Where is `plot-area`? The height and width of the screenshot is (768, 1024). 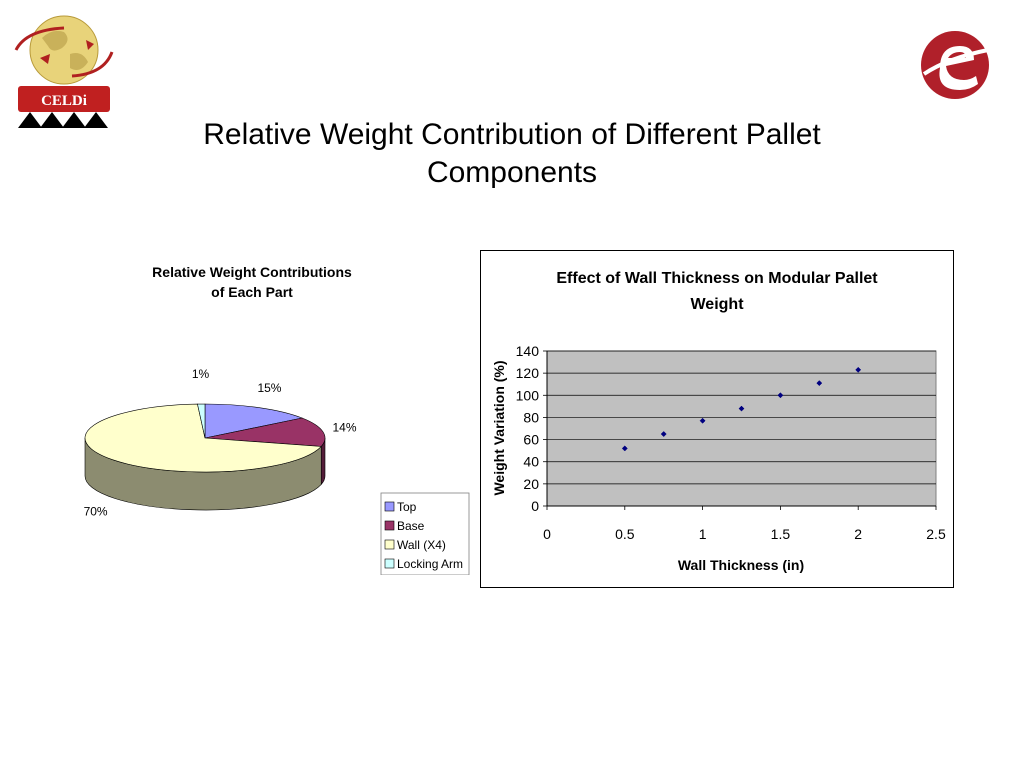 plot-area is located at coordinates (741, 428).